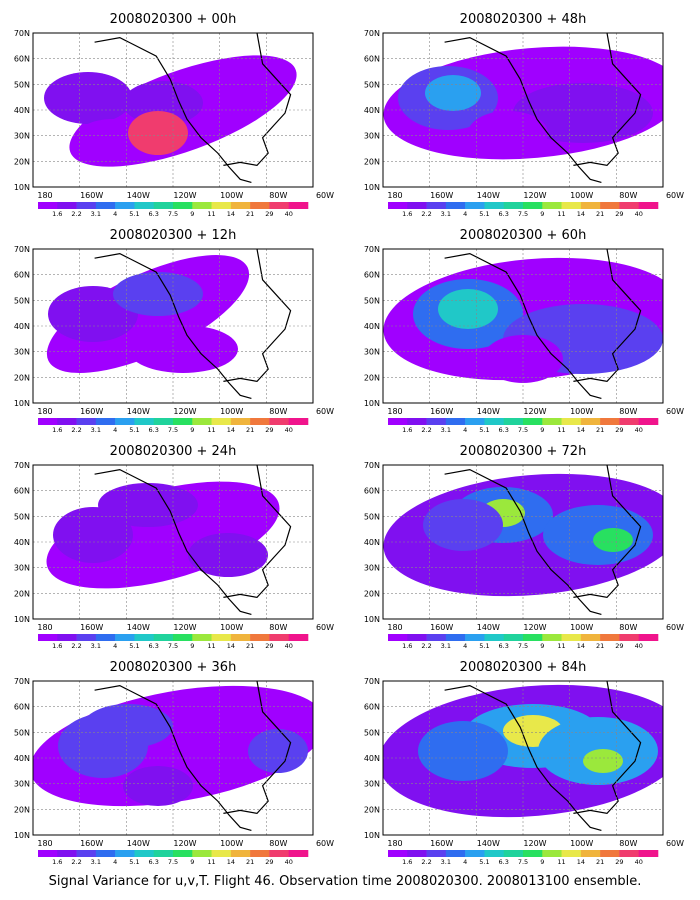 The height and width of the screenshot is (900, 700). What do you see at coordinates (173, 235) in the screenshot?
I see `panel-title: 2008020300 + 12h` at bounding box center [173, 235].